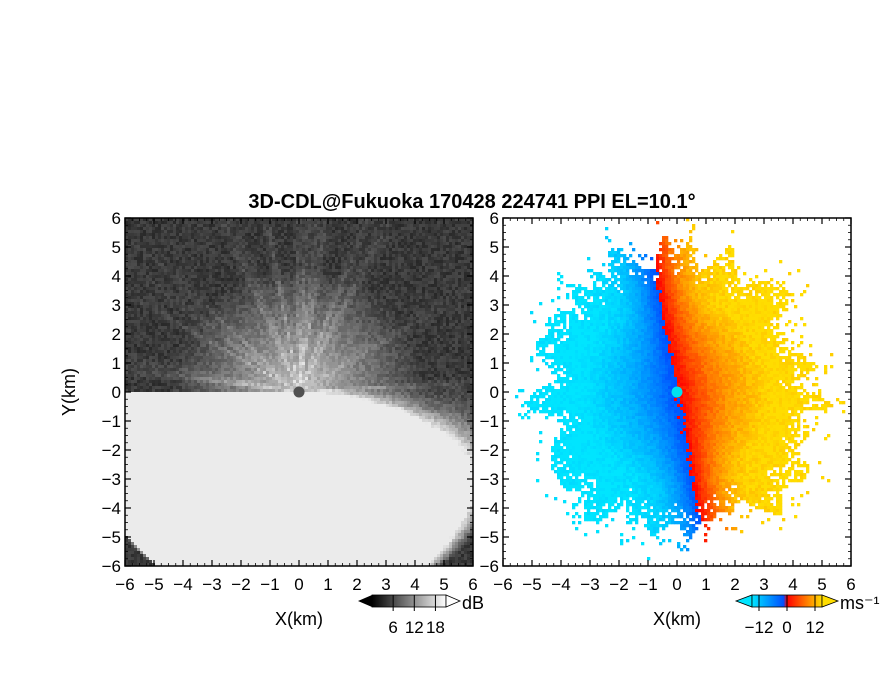 Image resolution: width=880 pixels, height=680 pixels. I want to click on colorbar-gradient, so click(409, 601).